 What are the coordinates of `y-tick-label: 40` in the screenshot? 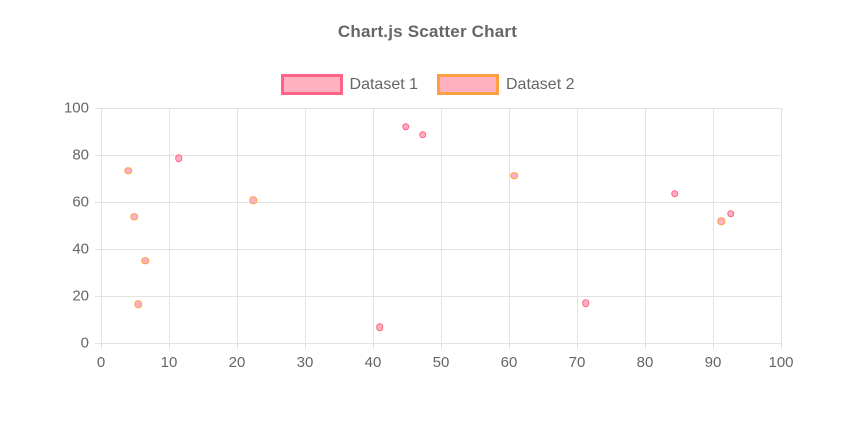 It's located at (80, 249).